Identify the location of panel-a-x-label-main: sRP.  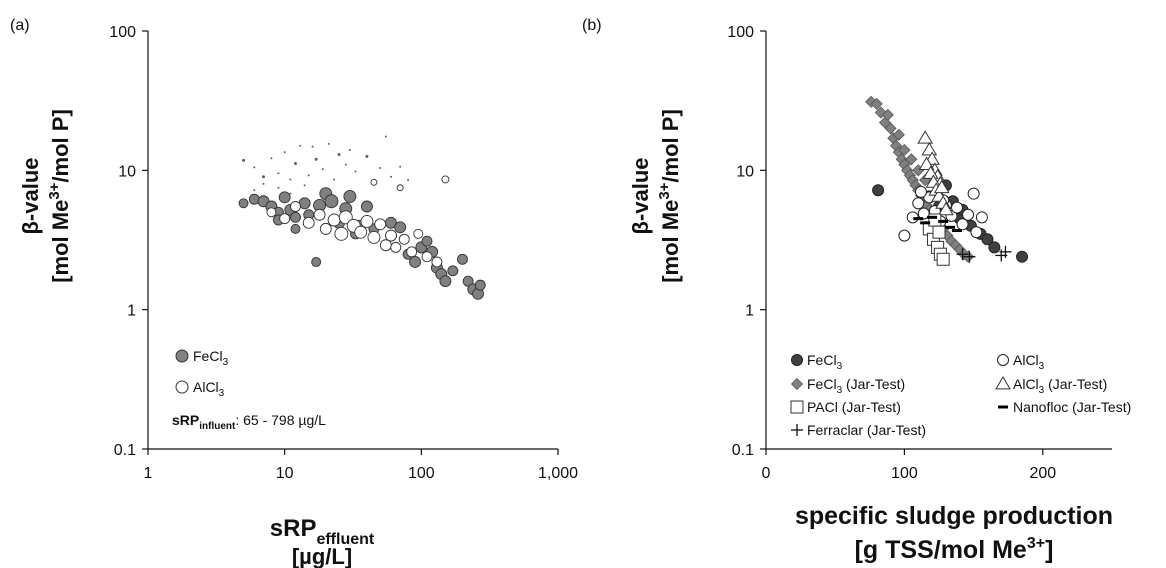
(293, 528).